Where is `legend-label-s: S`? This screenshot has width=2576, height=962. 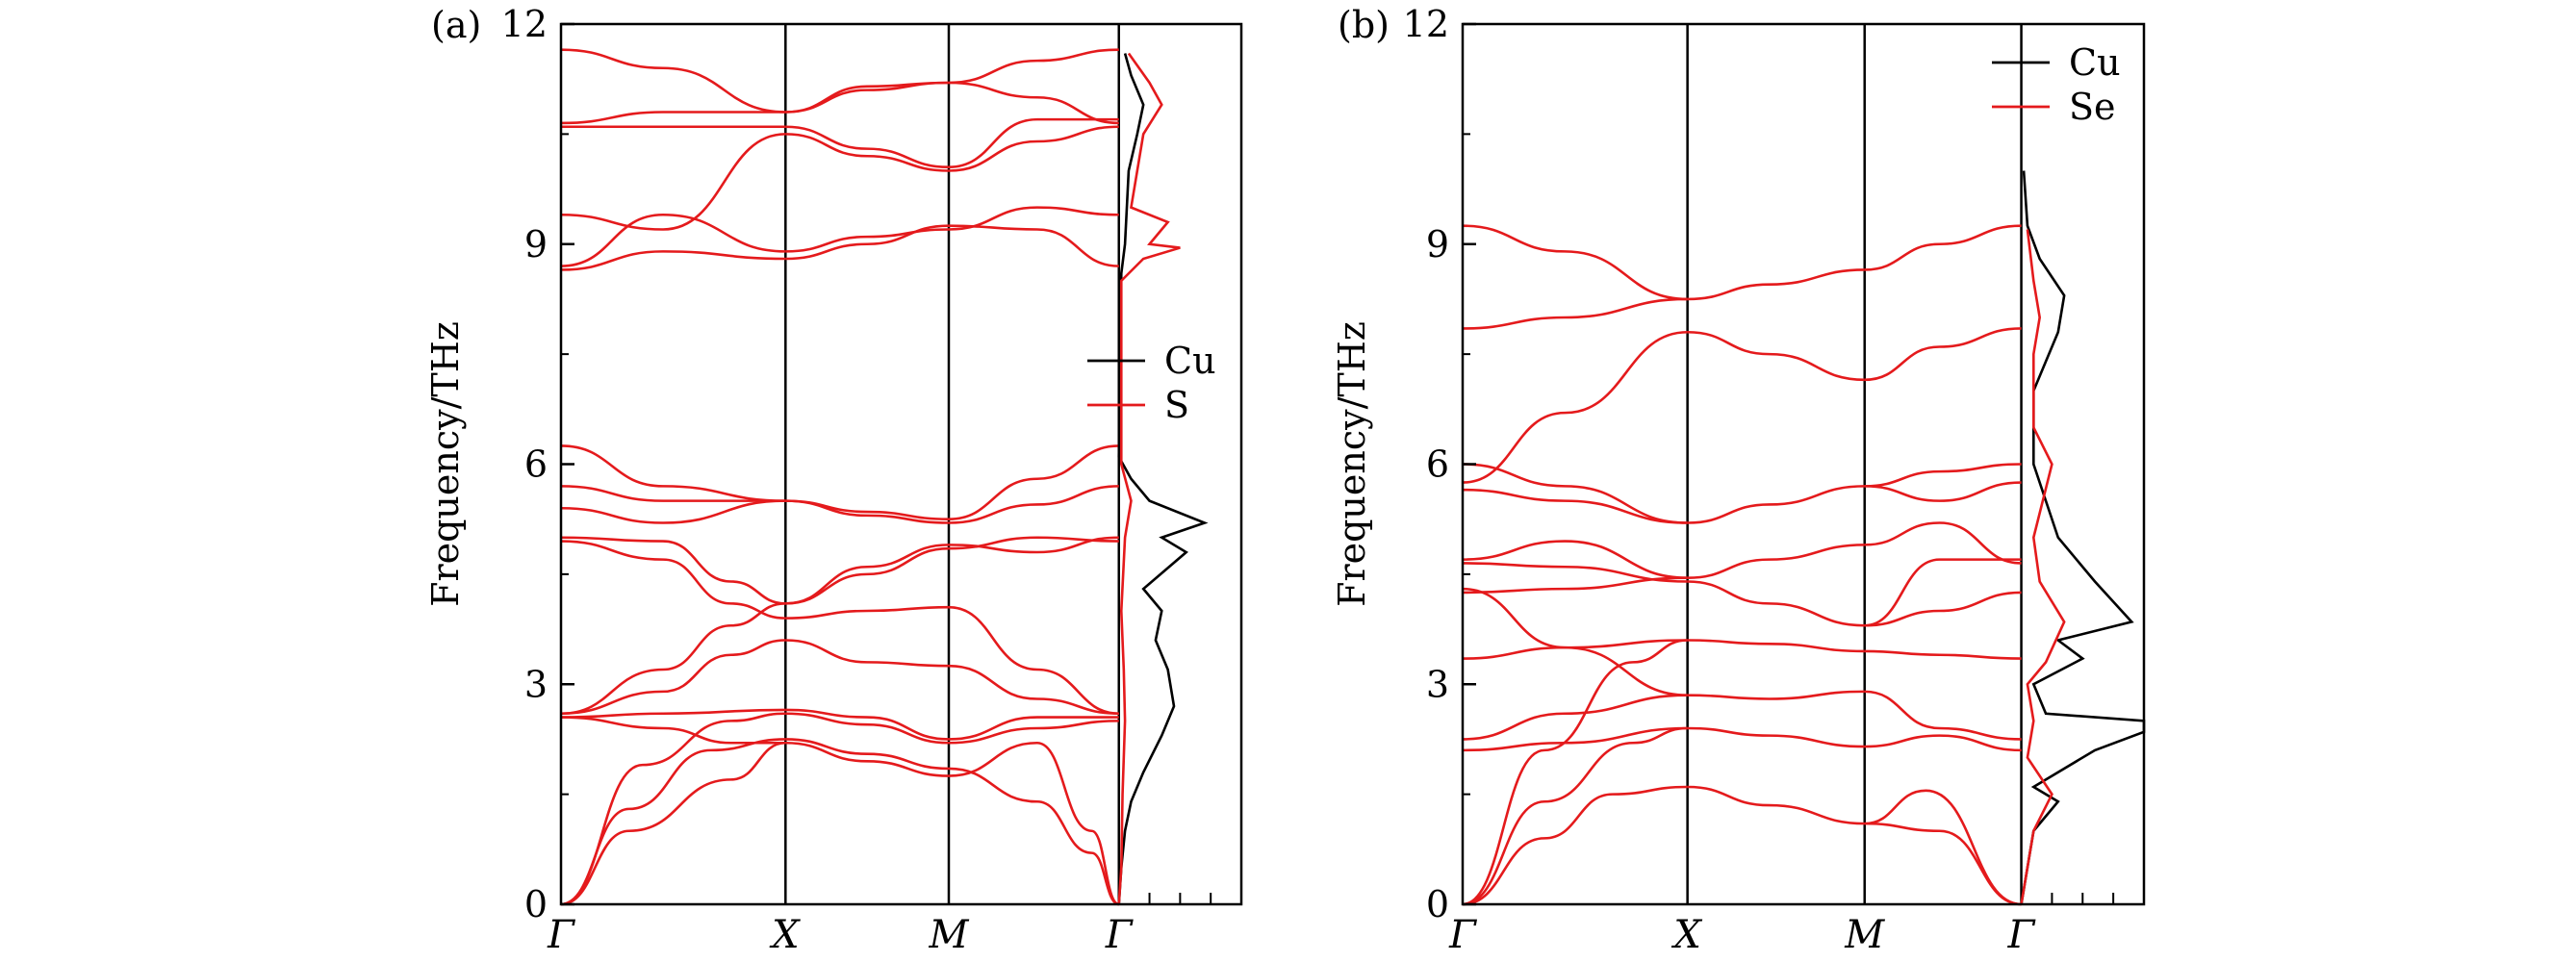 legend-label-s: S is located at coordinates (1176, 405).